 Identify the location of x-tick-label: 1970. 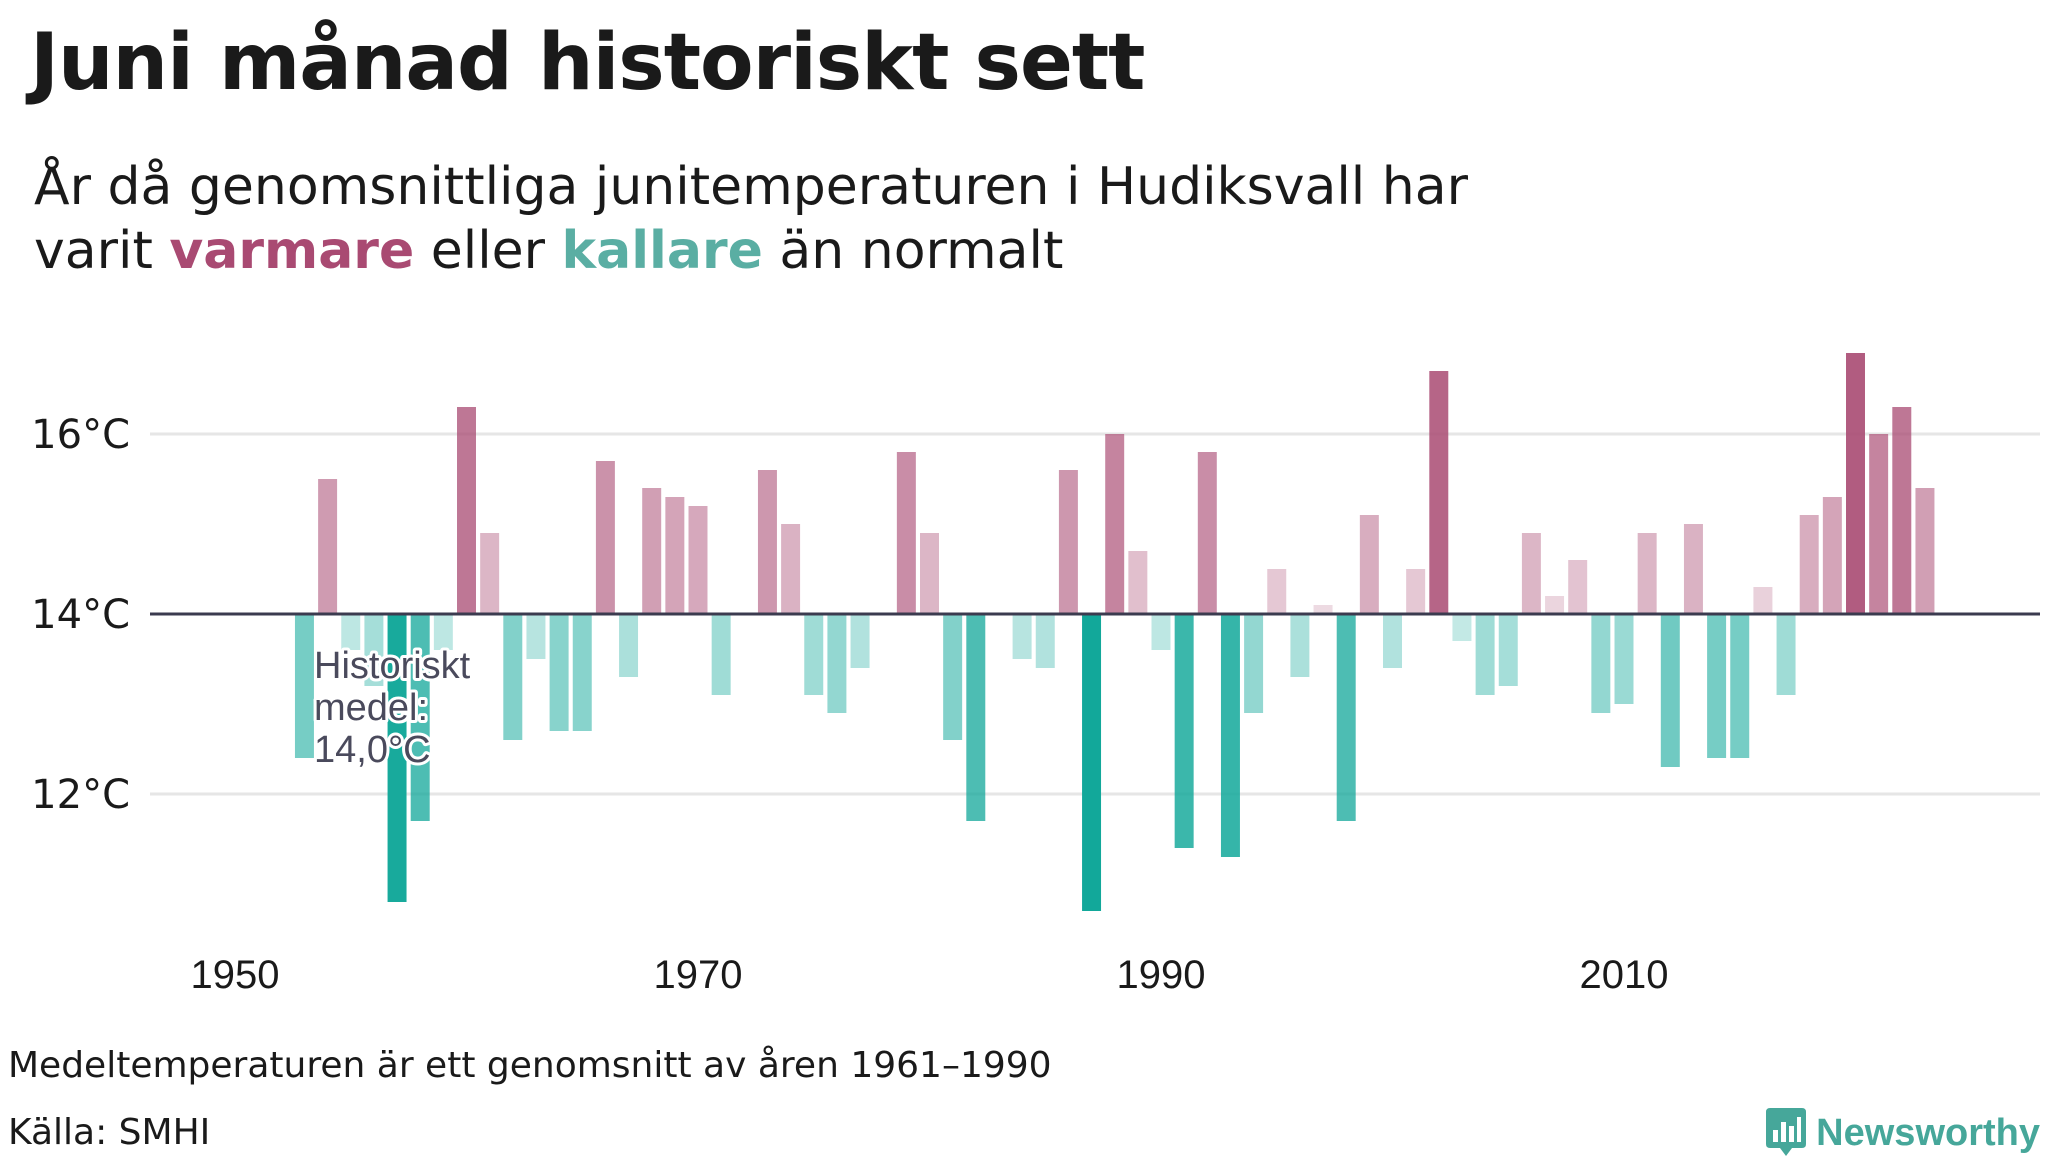
(698, 975).